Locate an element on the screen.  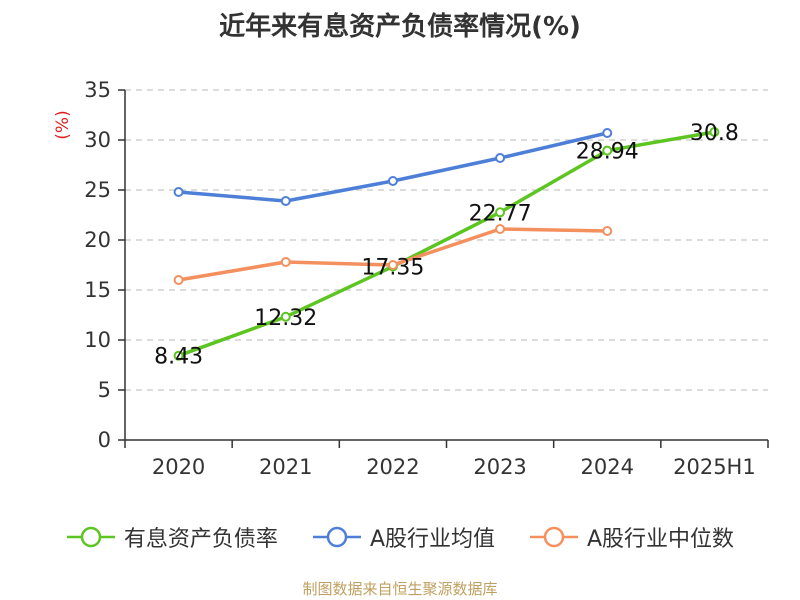
x-tick-label: 2022 is located at coordinates (392, 467).